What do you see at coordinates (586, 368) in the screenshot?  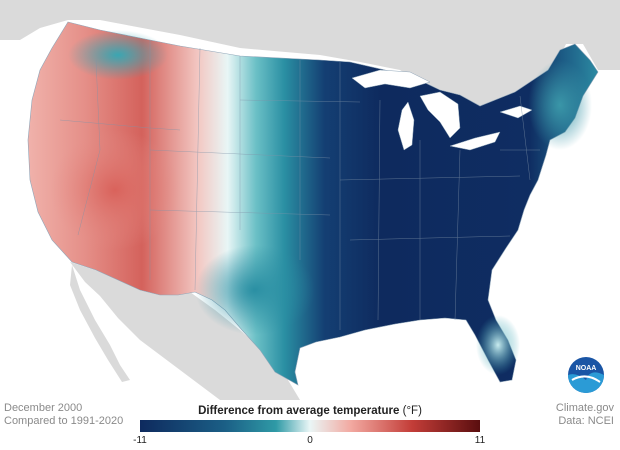 I see `noaa-logo-text: NOAA` at bounding box center [586, 368].